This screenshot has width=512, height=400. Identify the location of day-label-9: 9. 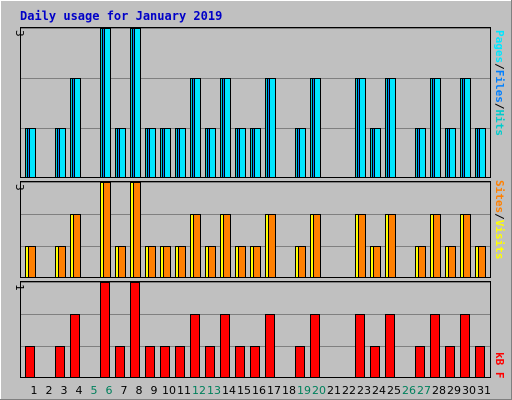
(154, 390).